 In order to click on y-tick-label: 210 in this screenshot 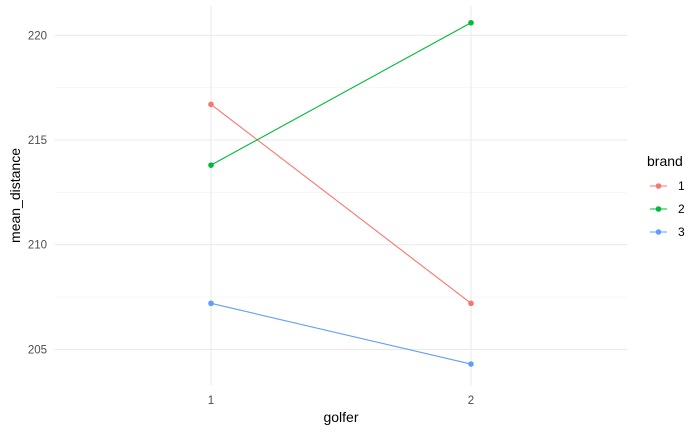, I will do `click(37, 246)`.